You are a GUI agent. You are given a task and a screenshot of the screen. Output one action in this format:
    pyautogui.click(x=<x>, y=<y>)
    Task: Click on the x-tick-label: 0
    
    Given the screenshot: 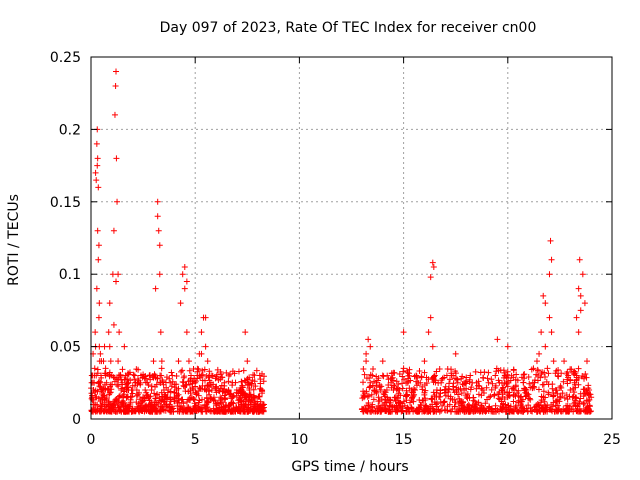 What is the action you would take?
    pyautogui.click(x=91, y=440)
    